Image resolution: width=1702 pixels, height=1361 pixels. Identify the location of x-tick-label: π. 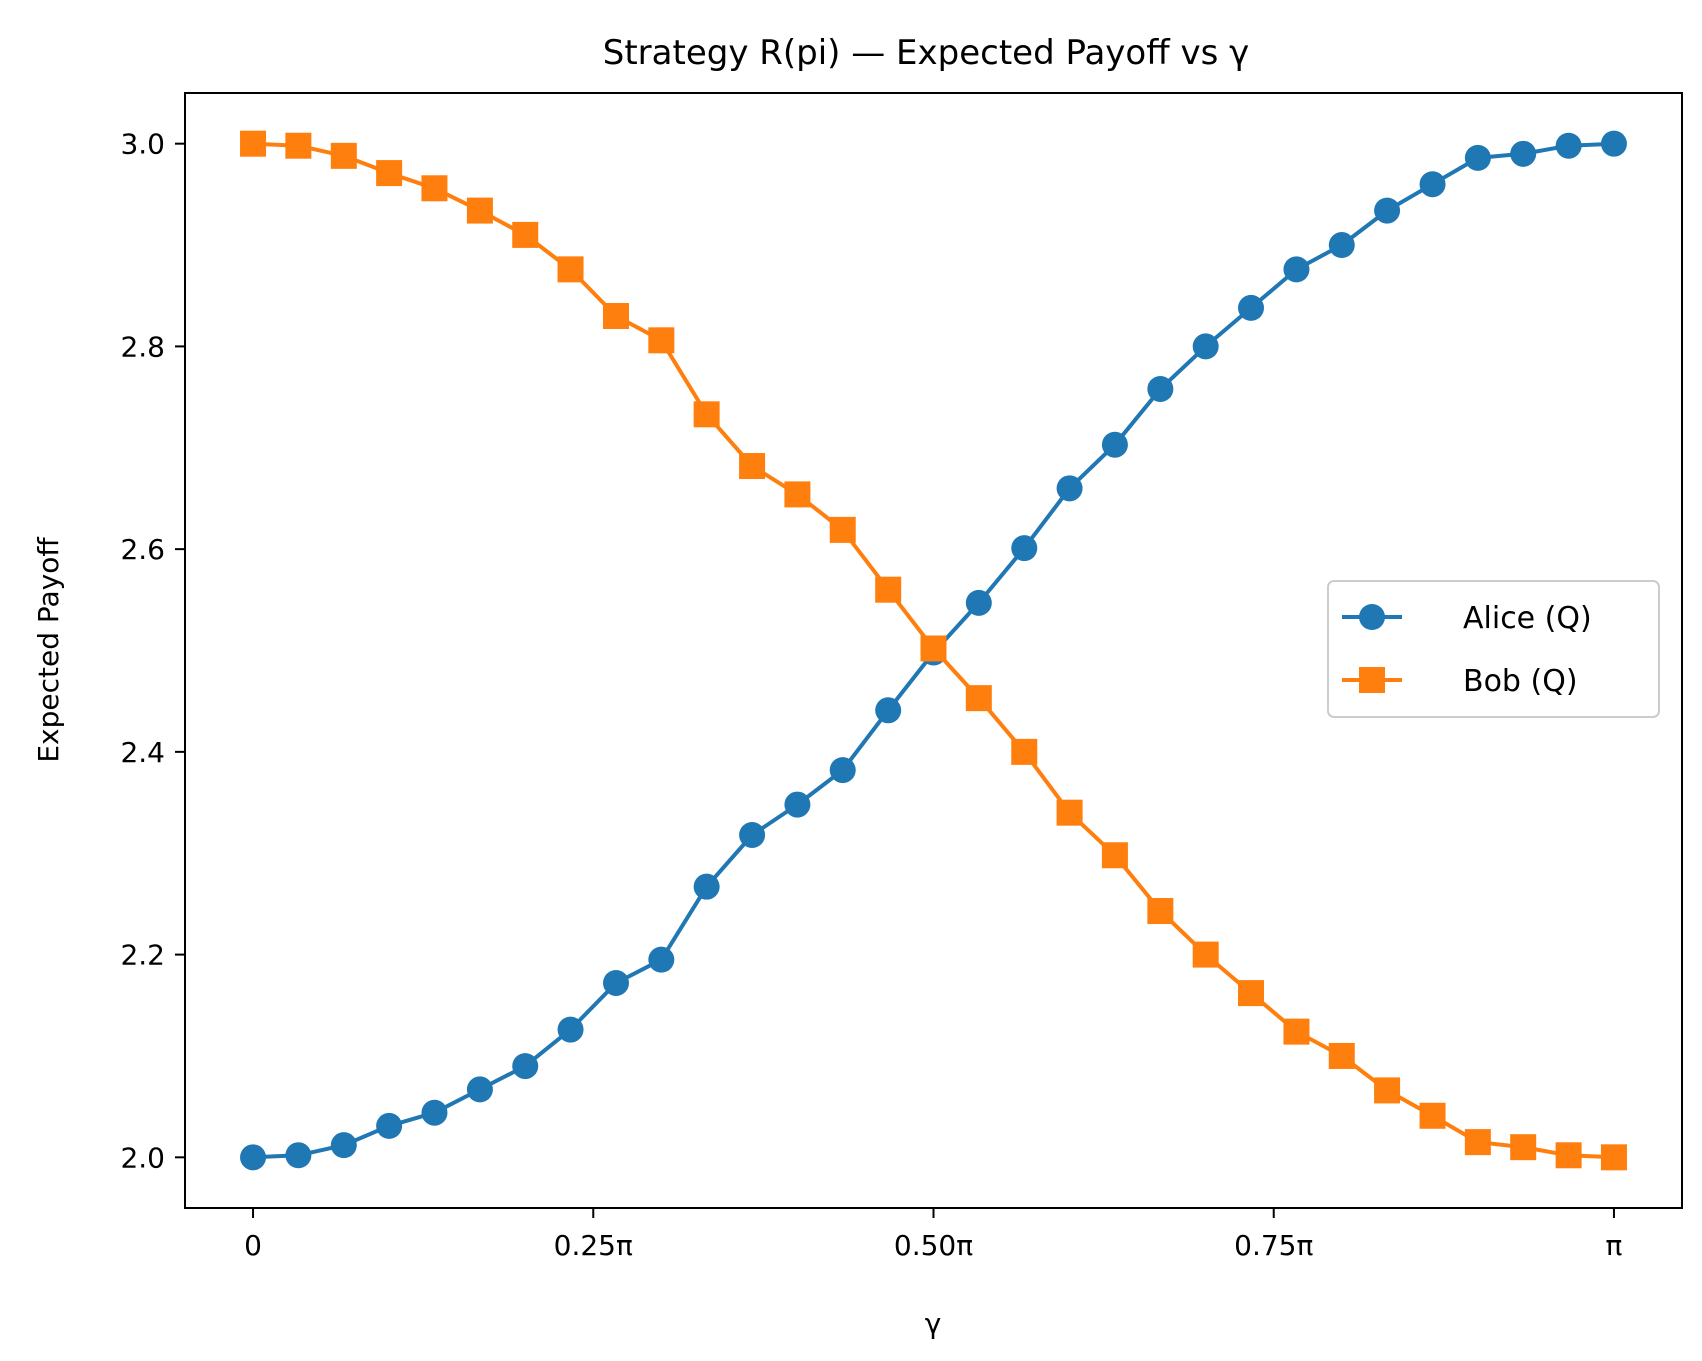
(1614, 1245).